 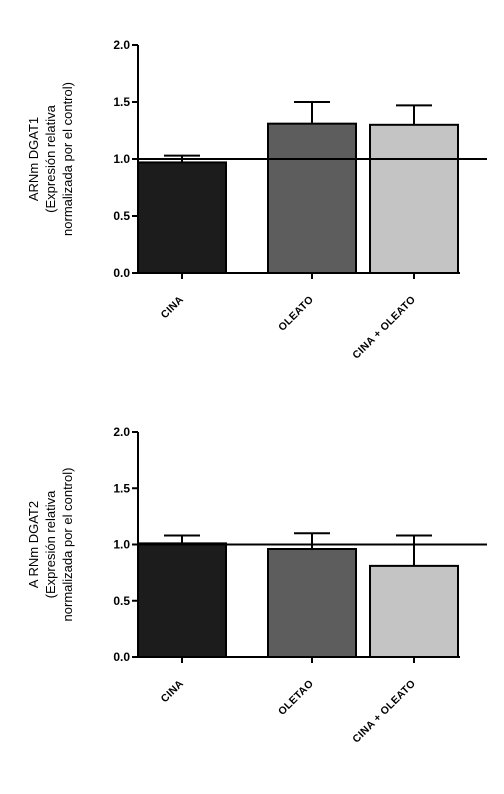 What do you see at coordinates (296, 314) in the screenshot?
I see `category-label: OLEATO` at bounding box center [296, 314].